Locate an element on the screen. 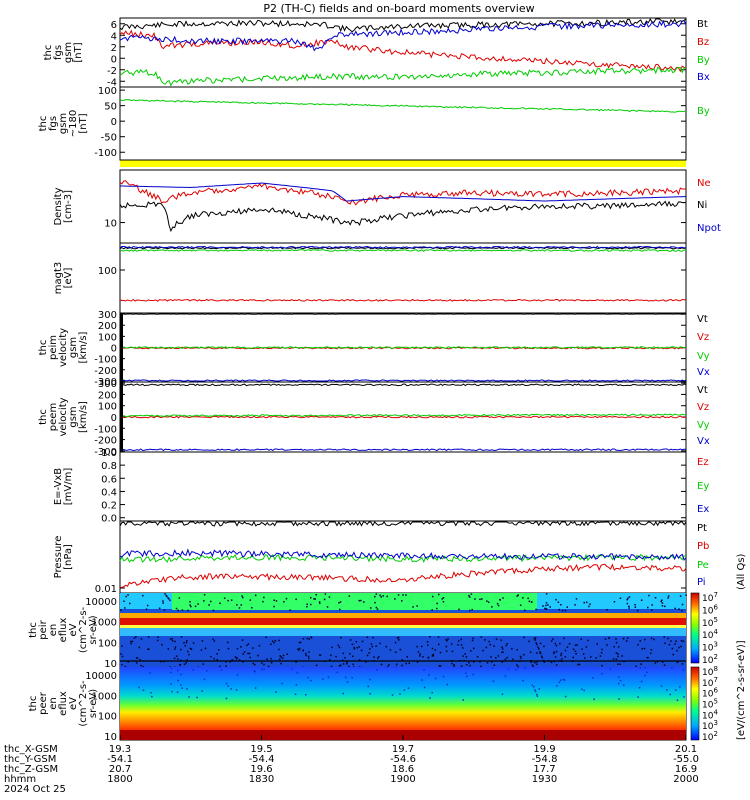  y-axis-label: gsm is located at coordinates (73, 347).